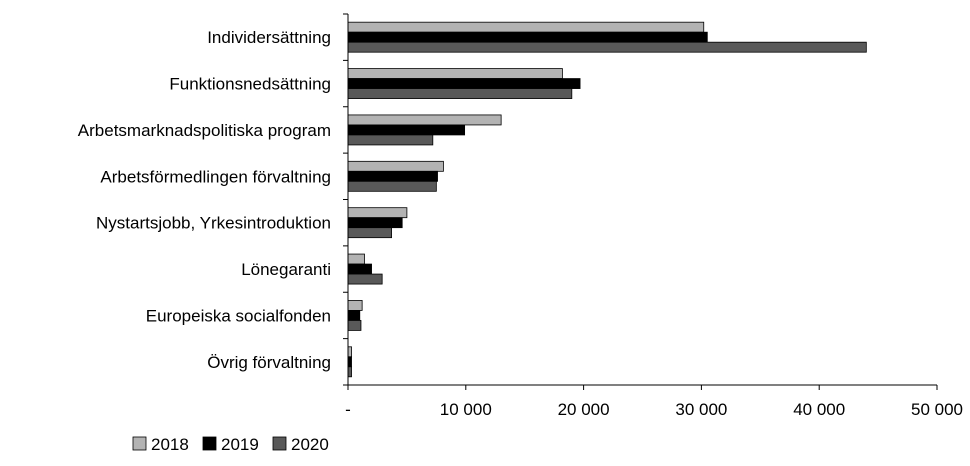  Describe the element at coordinates (654, 402) in the screenshot. I see `x-axis-ticks: - 10 000 20 000 30 000 40 000 50 000` at that location.